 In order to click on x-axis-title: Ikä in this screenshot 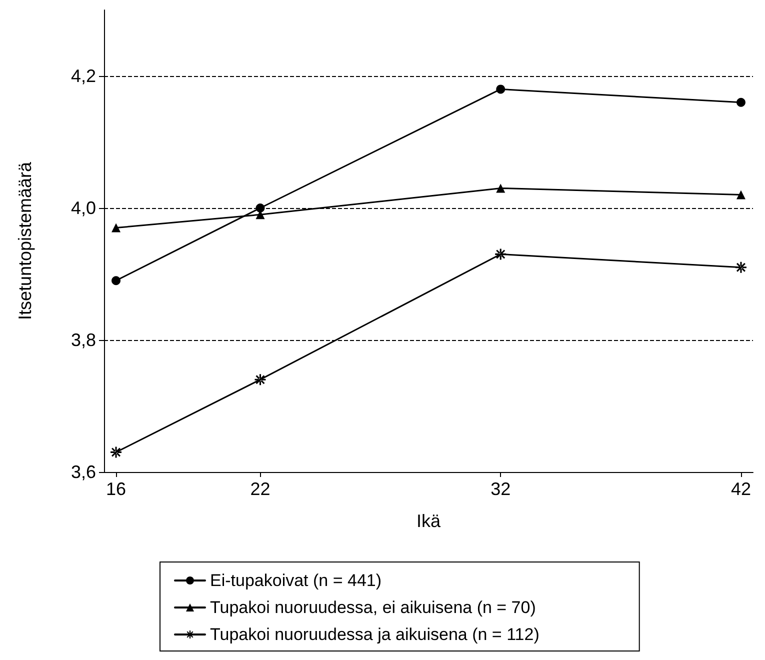, I will do `click(429, 521)`.